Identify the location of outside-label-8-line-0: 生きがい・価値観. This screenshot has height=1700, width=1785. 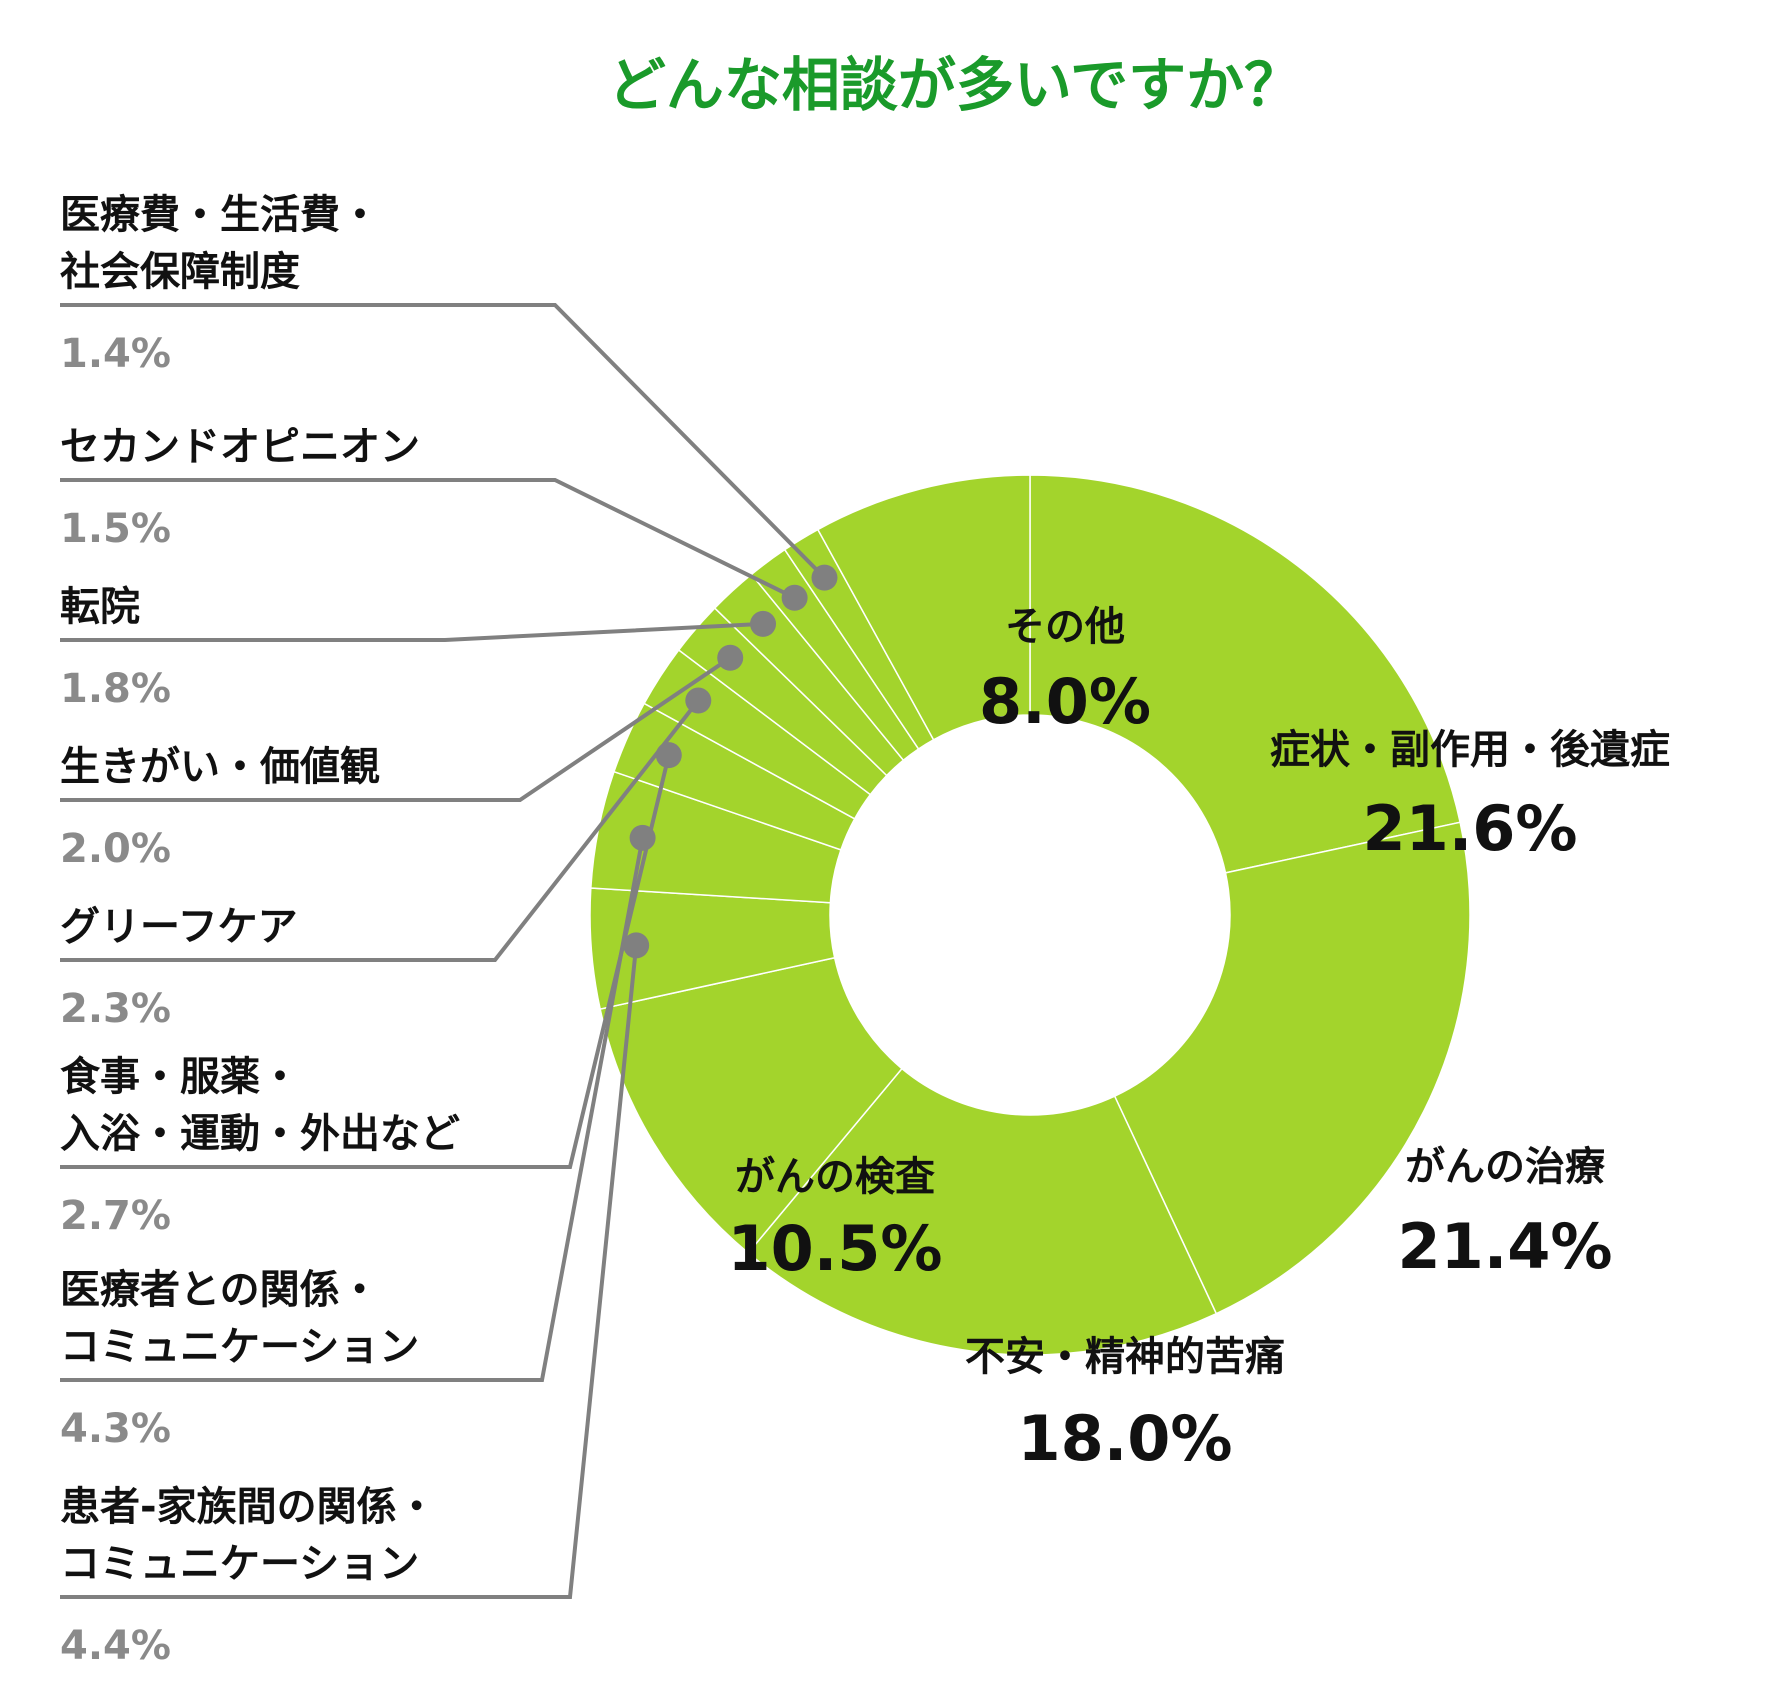
(220, 767).